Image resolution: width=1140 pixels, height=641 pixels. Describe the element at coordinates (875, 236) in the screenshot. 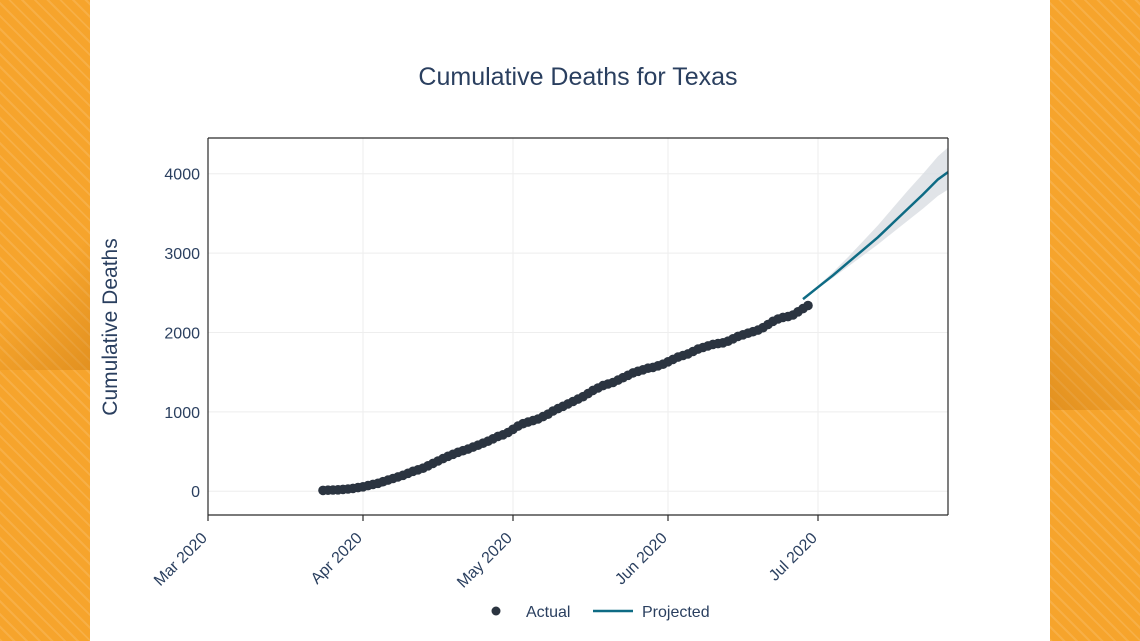

I see `projected-line` at that location.